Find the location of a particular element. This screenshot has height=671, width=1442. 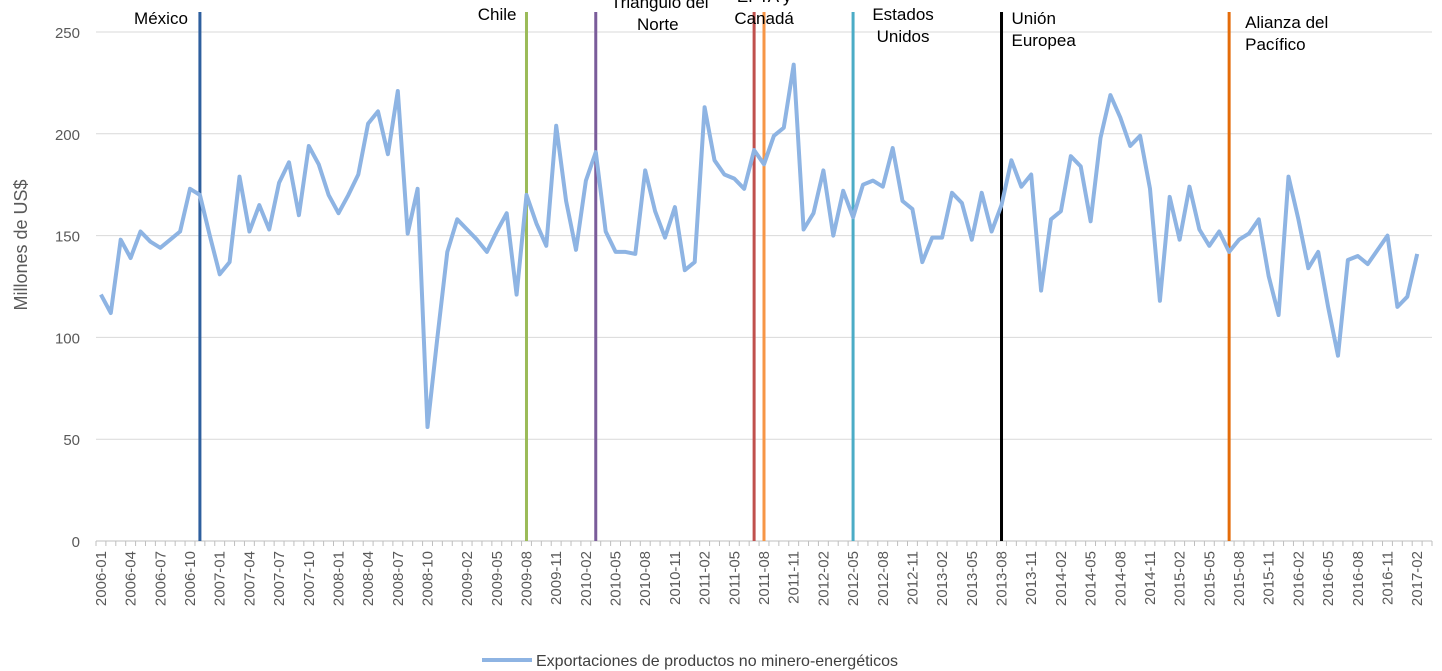

x-tick-label: 2012-02 is located at coordinates (823, 578).